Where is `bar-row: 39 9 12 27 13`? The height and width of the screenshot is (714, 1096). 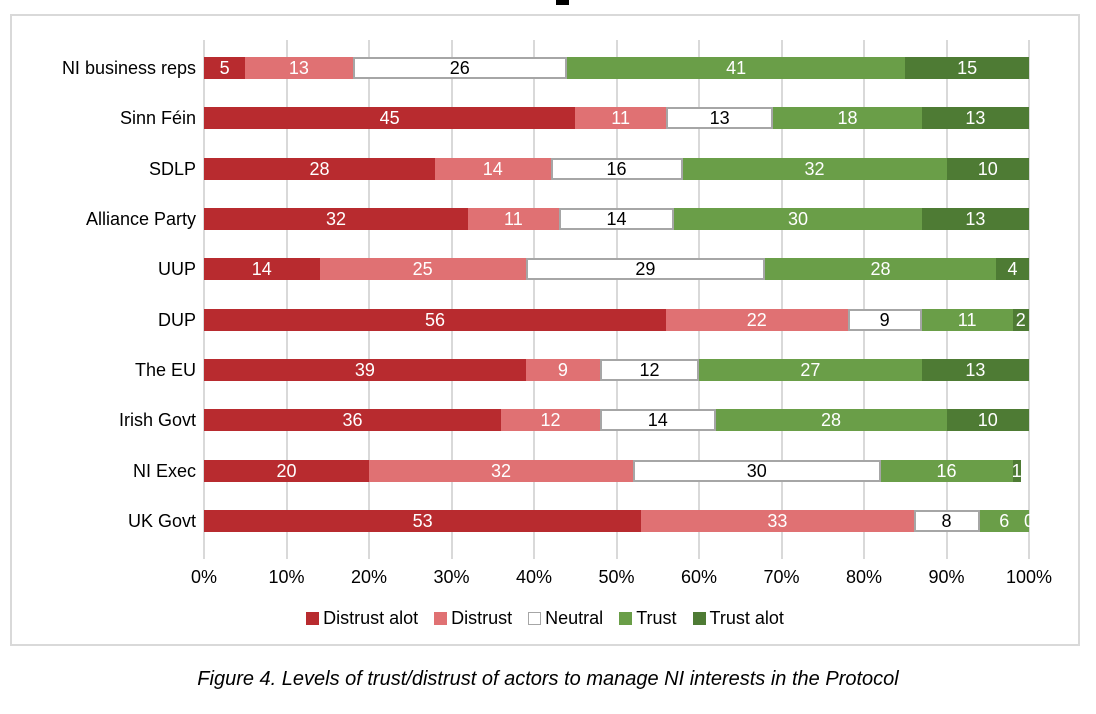 bar-row: 39 9 12 27 13 is located at coordinates (616, 370).